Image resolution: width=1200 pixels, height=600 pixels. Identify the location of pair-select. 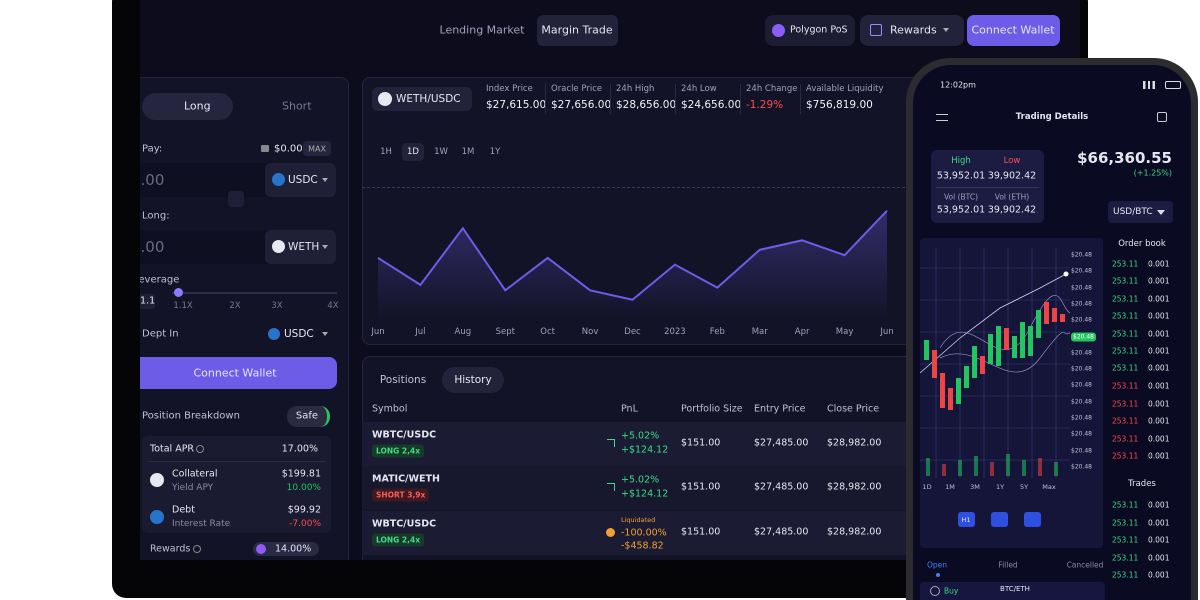
(1140, 212).